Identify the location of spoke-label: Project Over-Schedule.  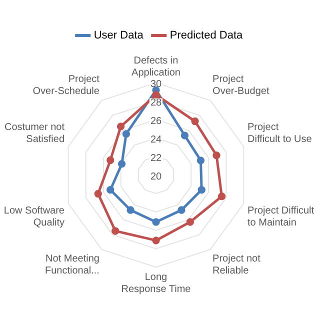
(66, 85).